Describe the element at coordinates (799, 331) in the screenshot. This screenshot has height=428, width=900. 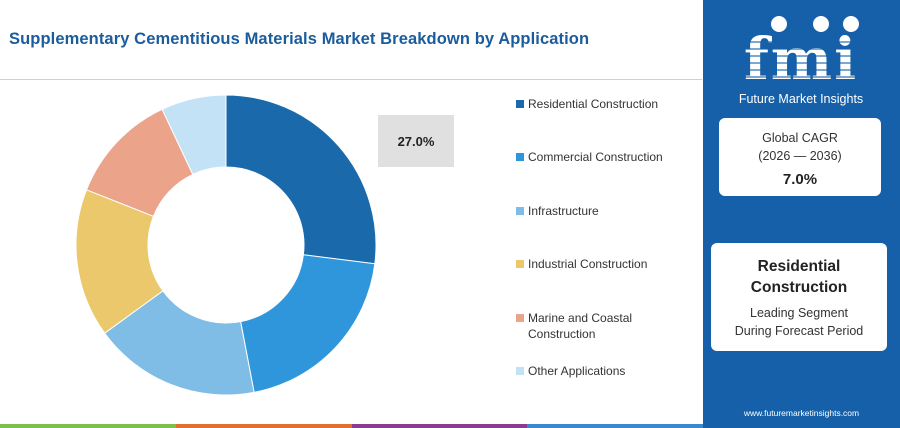
I see `leading-segment-caption: During Forecast Period` at that location.